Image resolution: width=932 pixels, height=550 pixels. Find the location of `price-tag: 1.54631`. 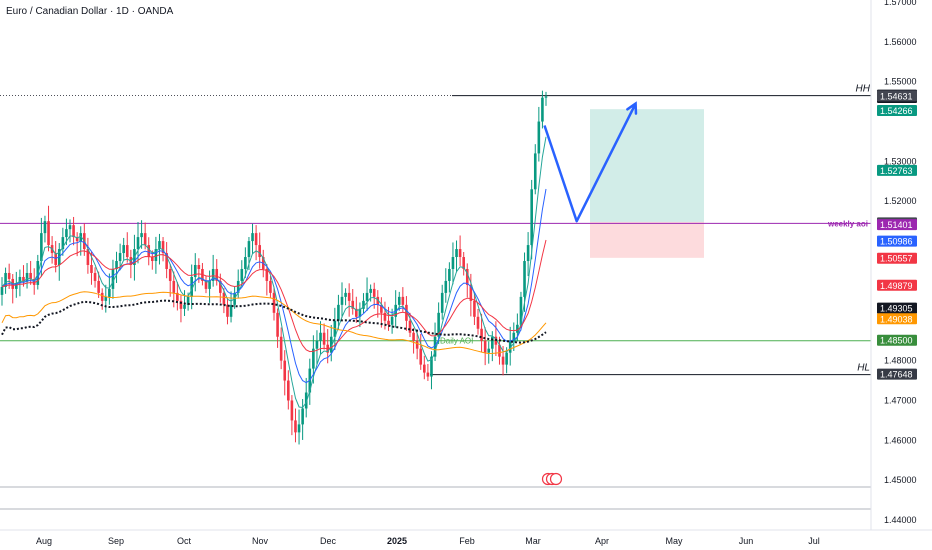

price-tag: 1.54631 is located at coordinates (896, 96).